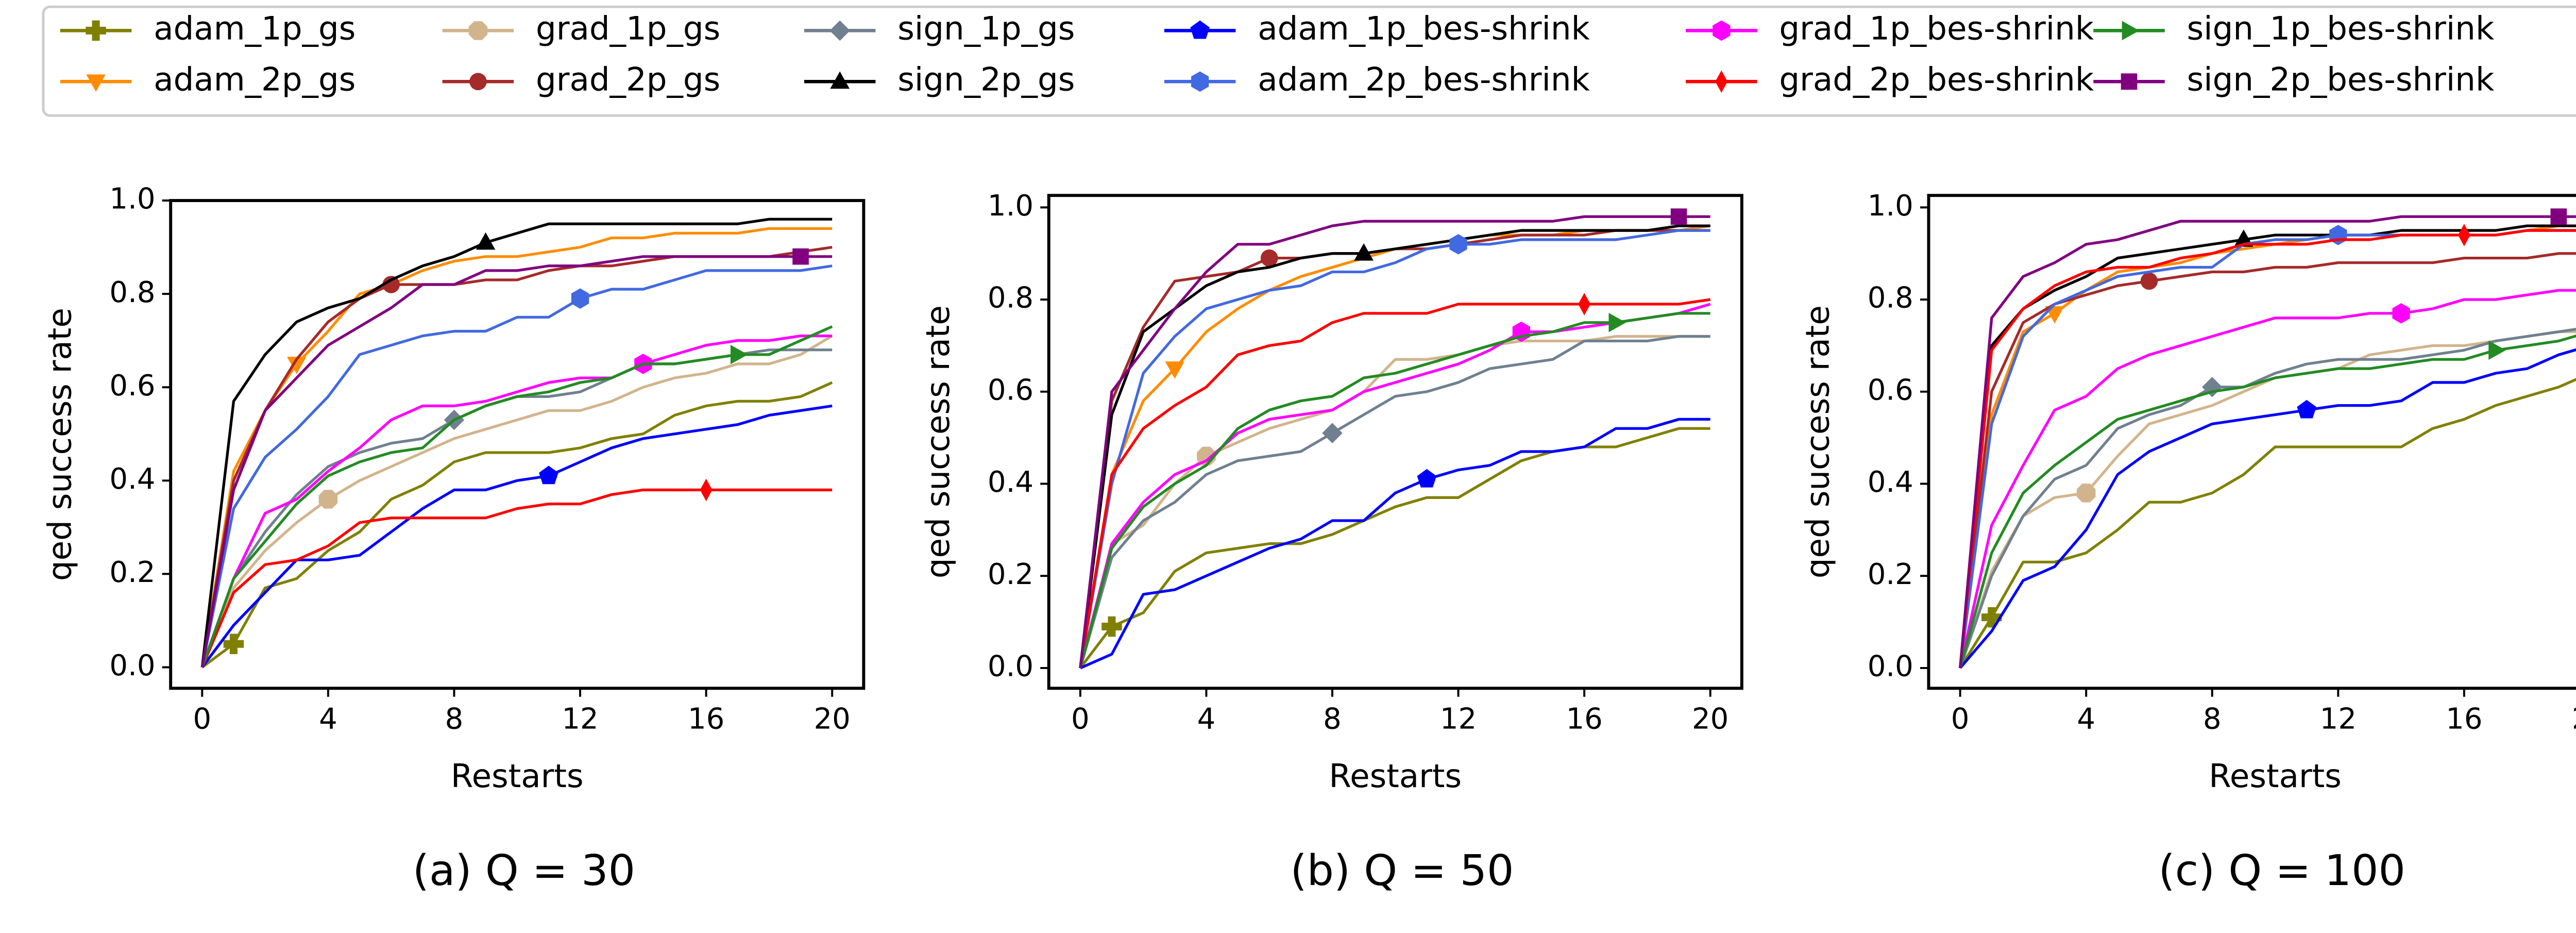 The height and width of the screenshot is (933, 2576). I want to click on x-tick-label: 16, so click(706, 720).